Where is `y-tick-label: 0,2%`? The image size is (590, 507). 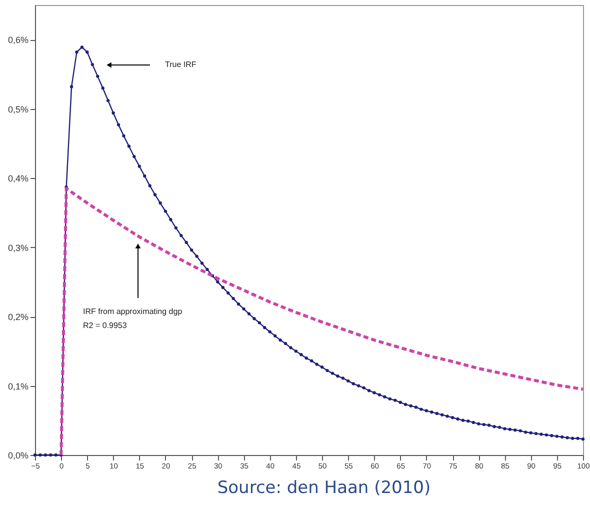
y-tick-label: 0,2% is located at coordinates (18, 317).